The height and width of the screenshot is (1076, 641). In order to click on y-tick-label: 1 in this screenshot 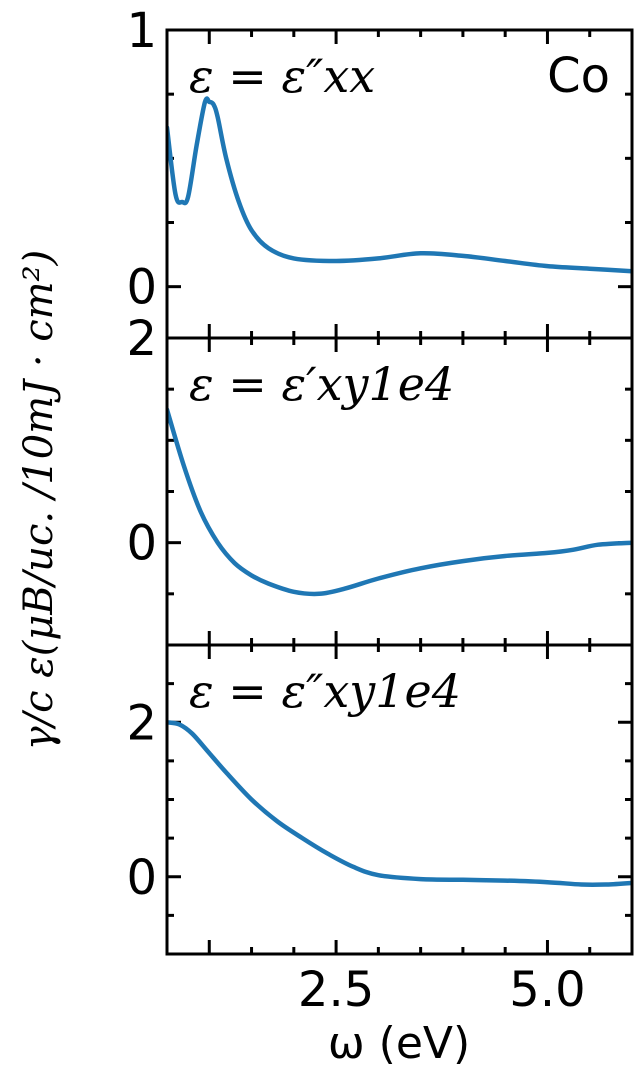, I will do `click(141, 31)`.